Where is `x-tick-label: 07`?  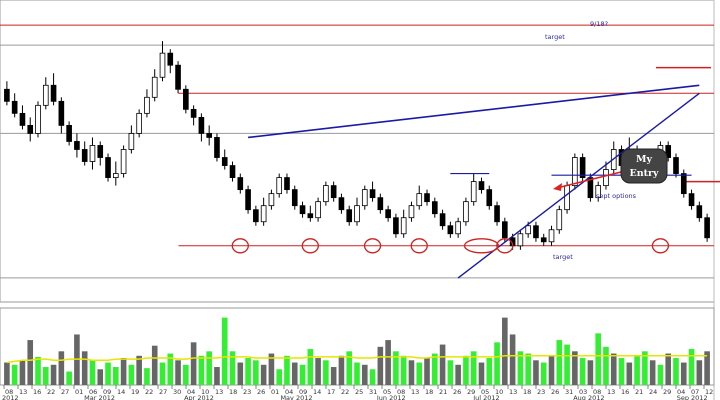 x-tick-label: 07 is located at coordinates (695, 392).